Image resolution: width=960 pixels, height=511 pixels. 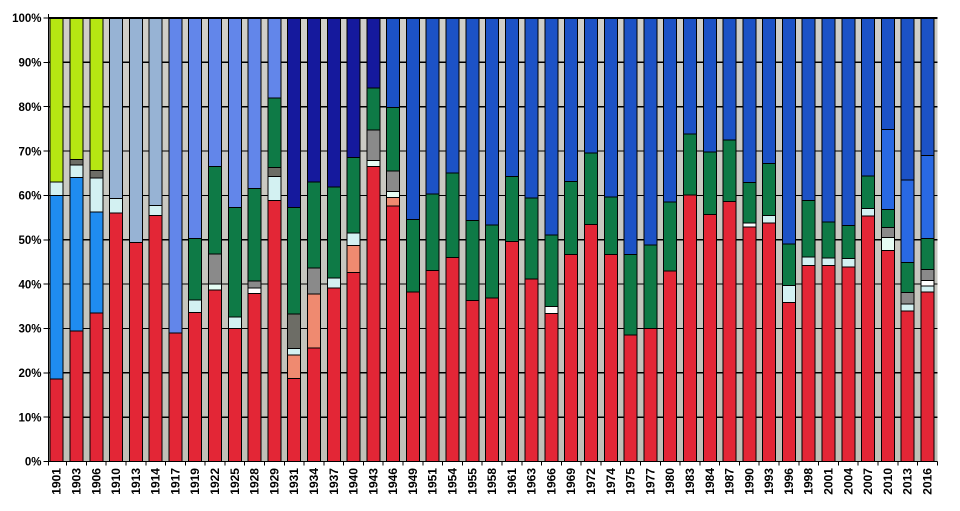 What do you see at coordinates (334, 481) in the screenshot?
I see `svg-text: 1937` at bounding box center [334, 481].